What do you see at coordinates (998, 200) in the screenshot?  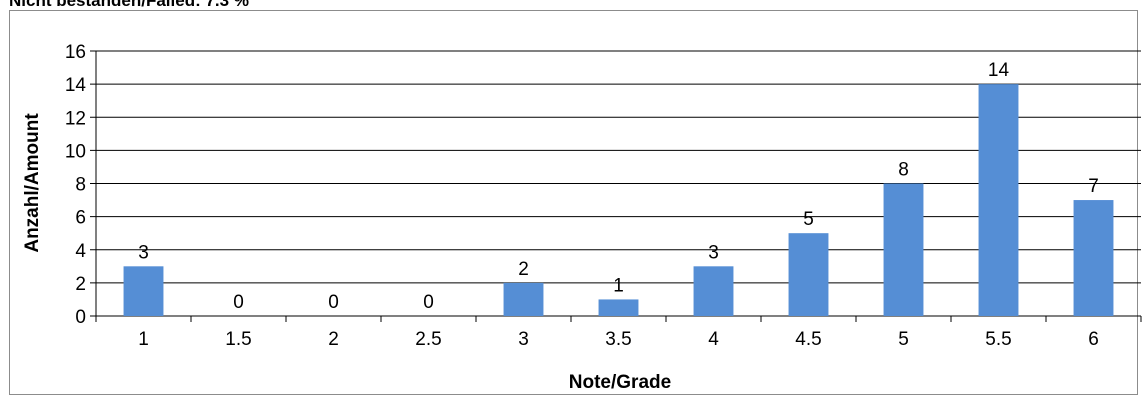 I see `bar-5.5` at bounding box center [998, 200].